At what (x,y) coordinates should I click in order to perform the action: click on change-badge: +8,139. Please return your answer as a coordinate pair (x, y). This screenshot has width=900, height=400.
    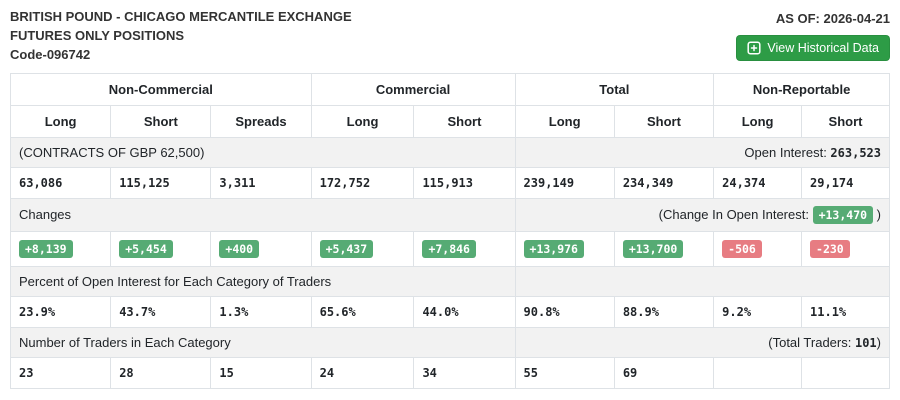
    Looking at the image, I should click on (46, 248).